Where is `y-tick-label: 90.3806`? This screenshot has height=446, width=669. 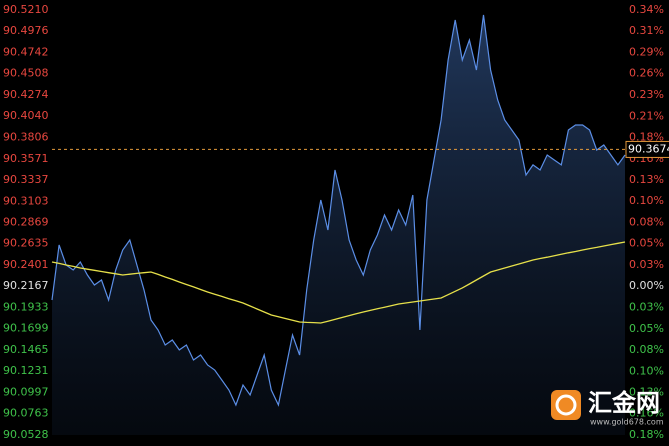 y-tick-label: 90.3806 is located at coordinates (26, 136).